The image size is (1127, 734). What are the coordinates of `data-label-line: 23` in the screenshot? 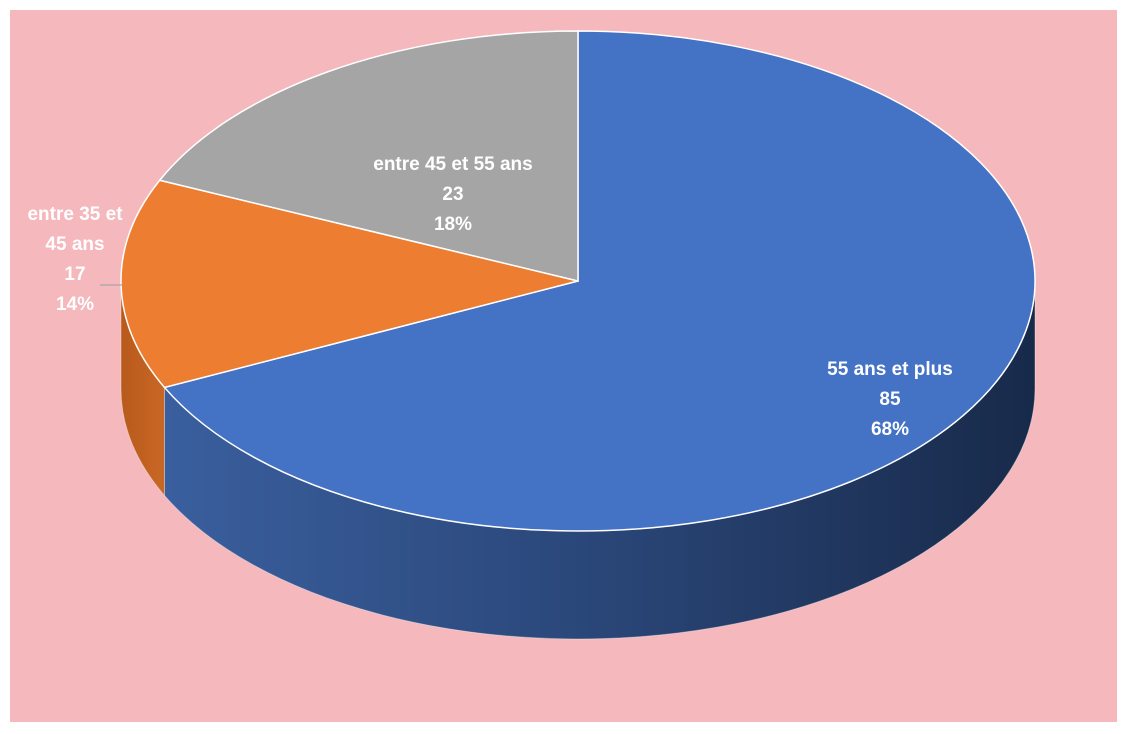 It's located at (452, 194).